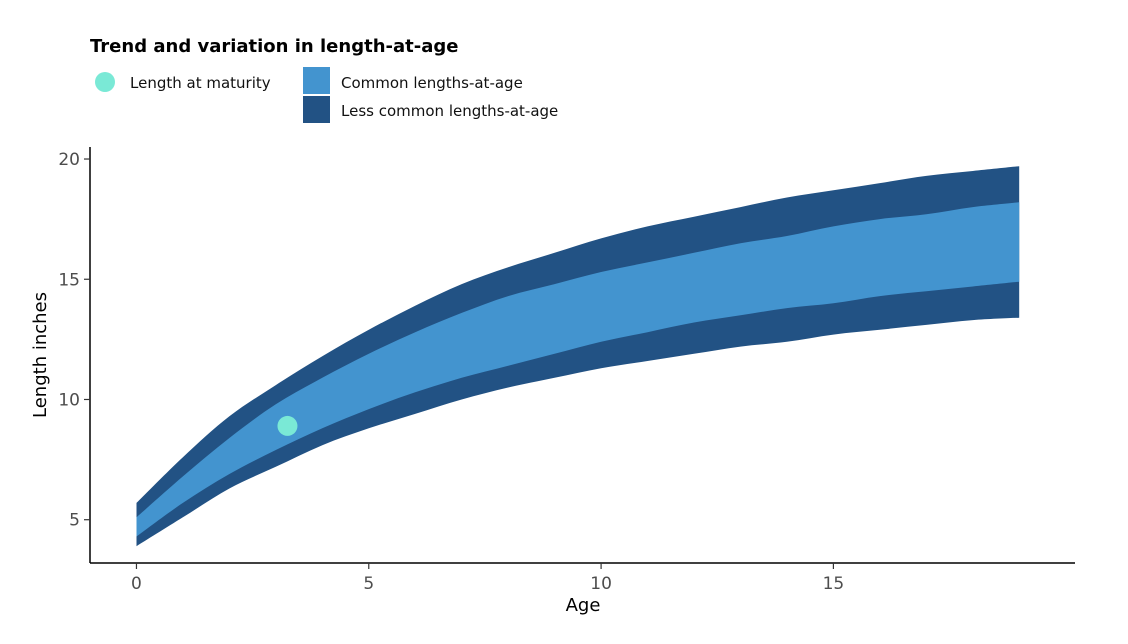  I want to click on y-tick-label: 20, so click(69, 160).